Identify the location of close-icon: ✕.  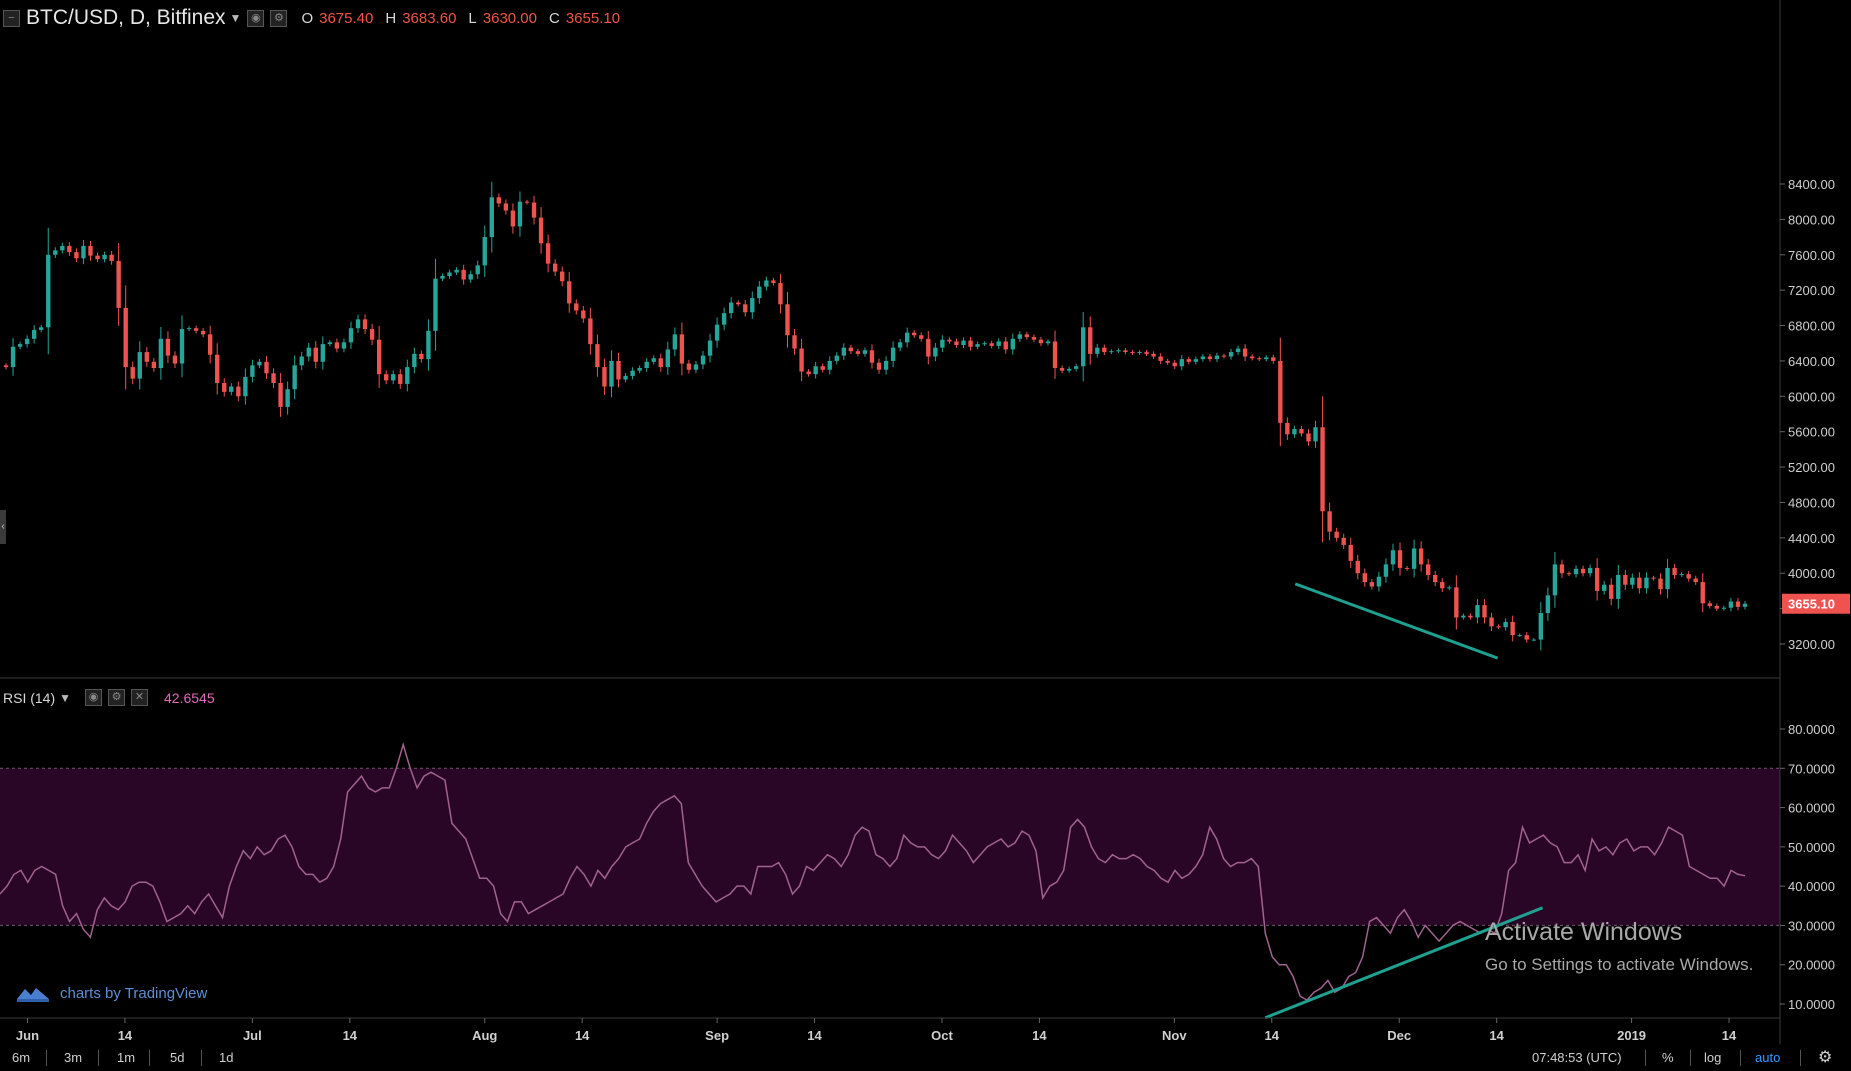
(140, 697).